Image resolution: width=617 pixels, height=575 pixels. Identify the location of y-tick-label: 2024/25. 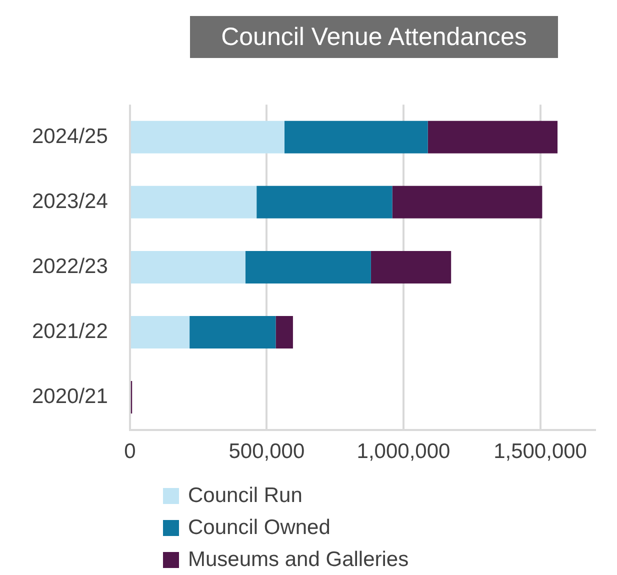
(70, 136).